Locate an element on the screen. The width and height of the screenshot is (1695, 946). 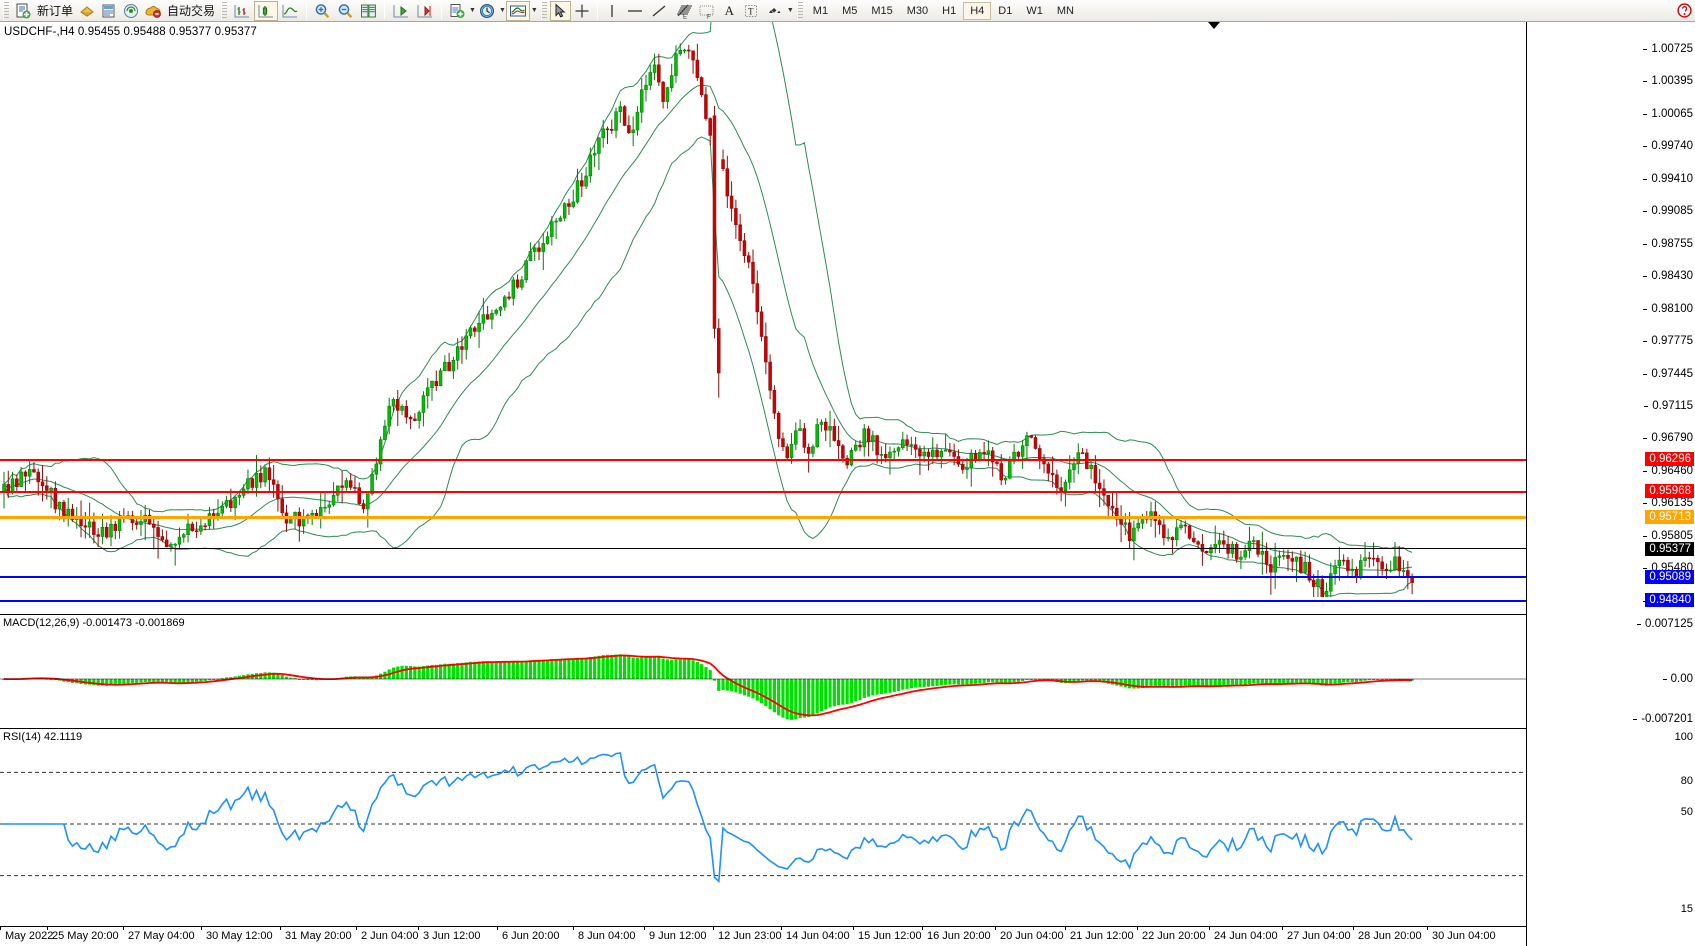
equidistant-channel-icon: F is located at coordinates (707, 11).